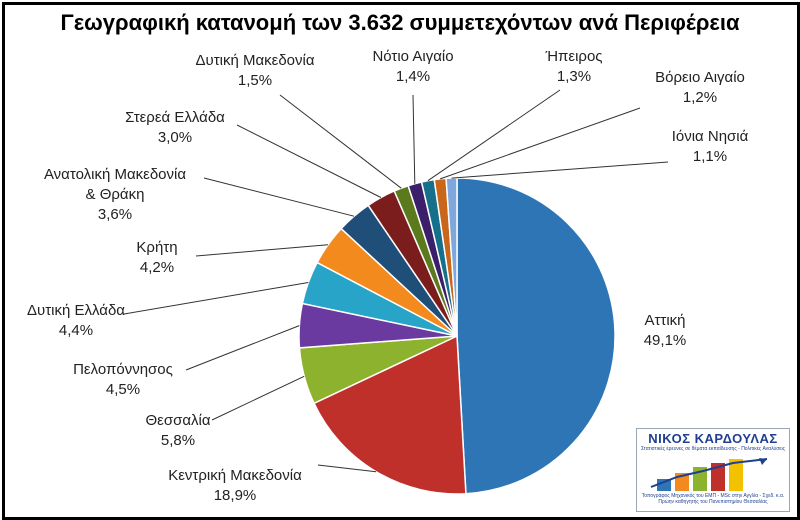  Describe the element at coordinates (700, 87) in the screenshot. I see `slice-label: Βόρειο Αιγαίο 1,2%` at that location.